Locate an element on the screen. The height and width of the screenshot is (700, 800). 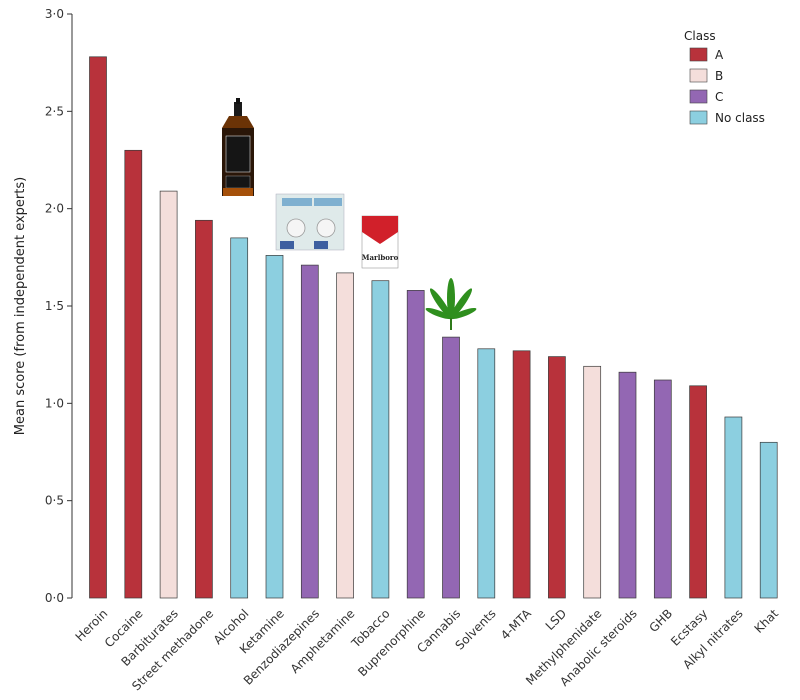
bar-barbiturates is located at coordinates (168, 394).